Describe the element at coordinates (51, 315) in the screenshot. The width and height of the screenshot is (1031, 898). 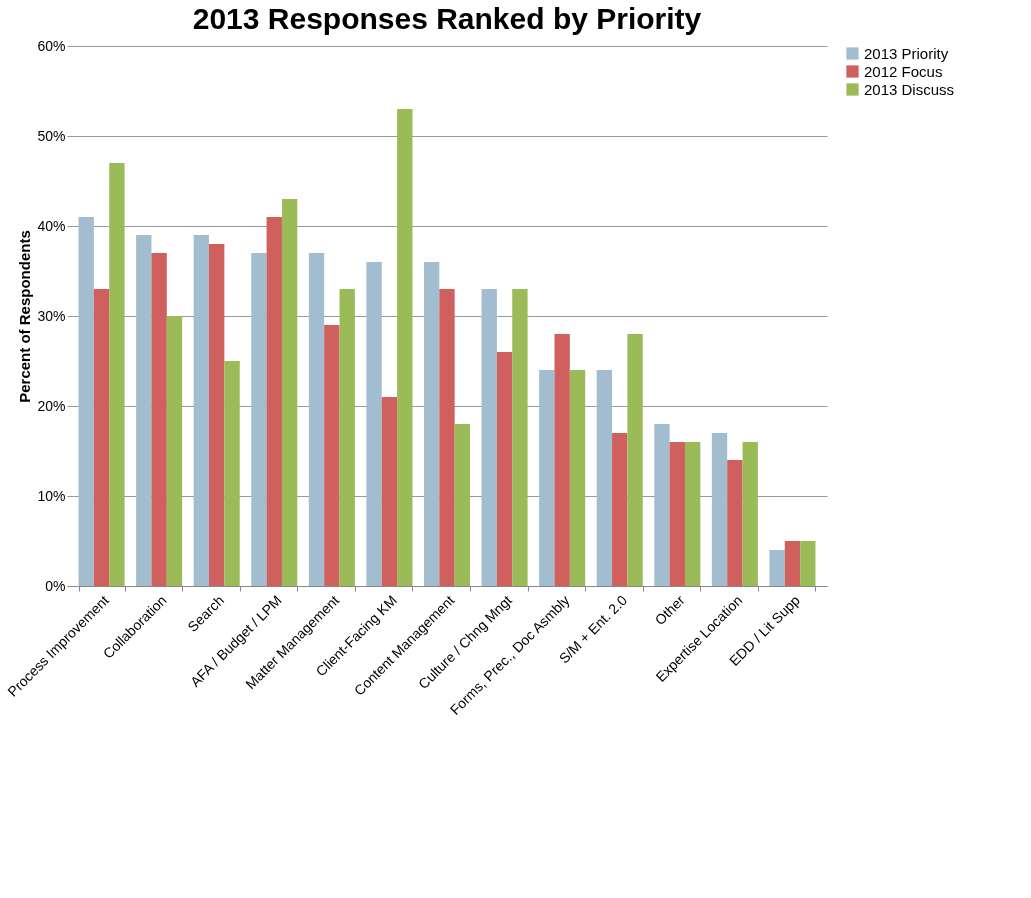
I see `y-tick-label: 30%` at that location.